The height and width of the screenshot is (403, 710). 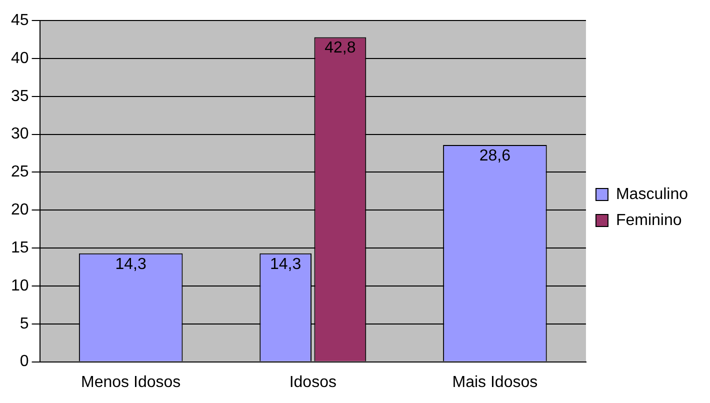 I want to click on data-label: 28,6, so click(x=495, y=155).